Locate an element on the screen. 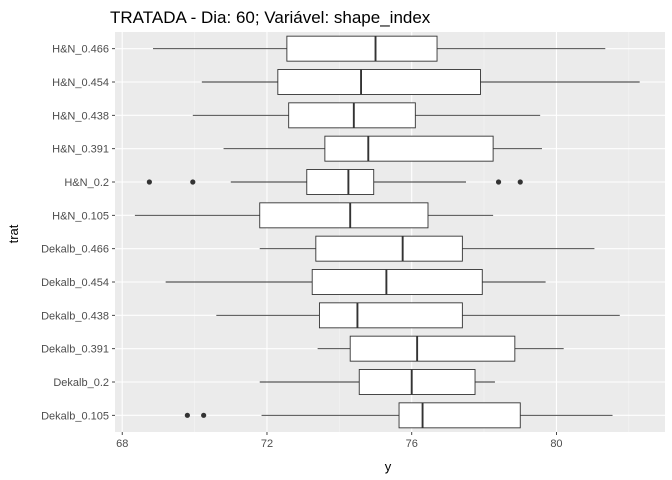 This screenshot has height=480, width=672. y-tick-label: H&N_0.438 is located at coordinates (80, 116).